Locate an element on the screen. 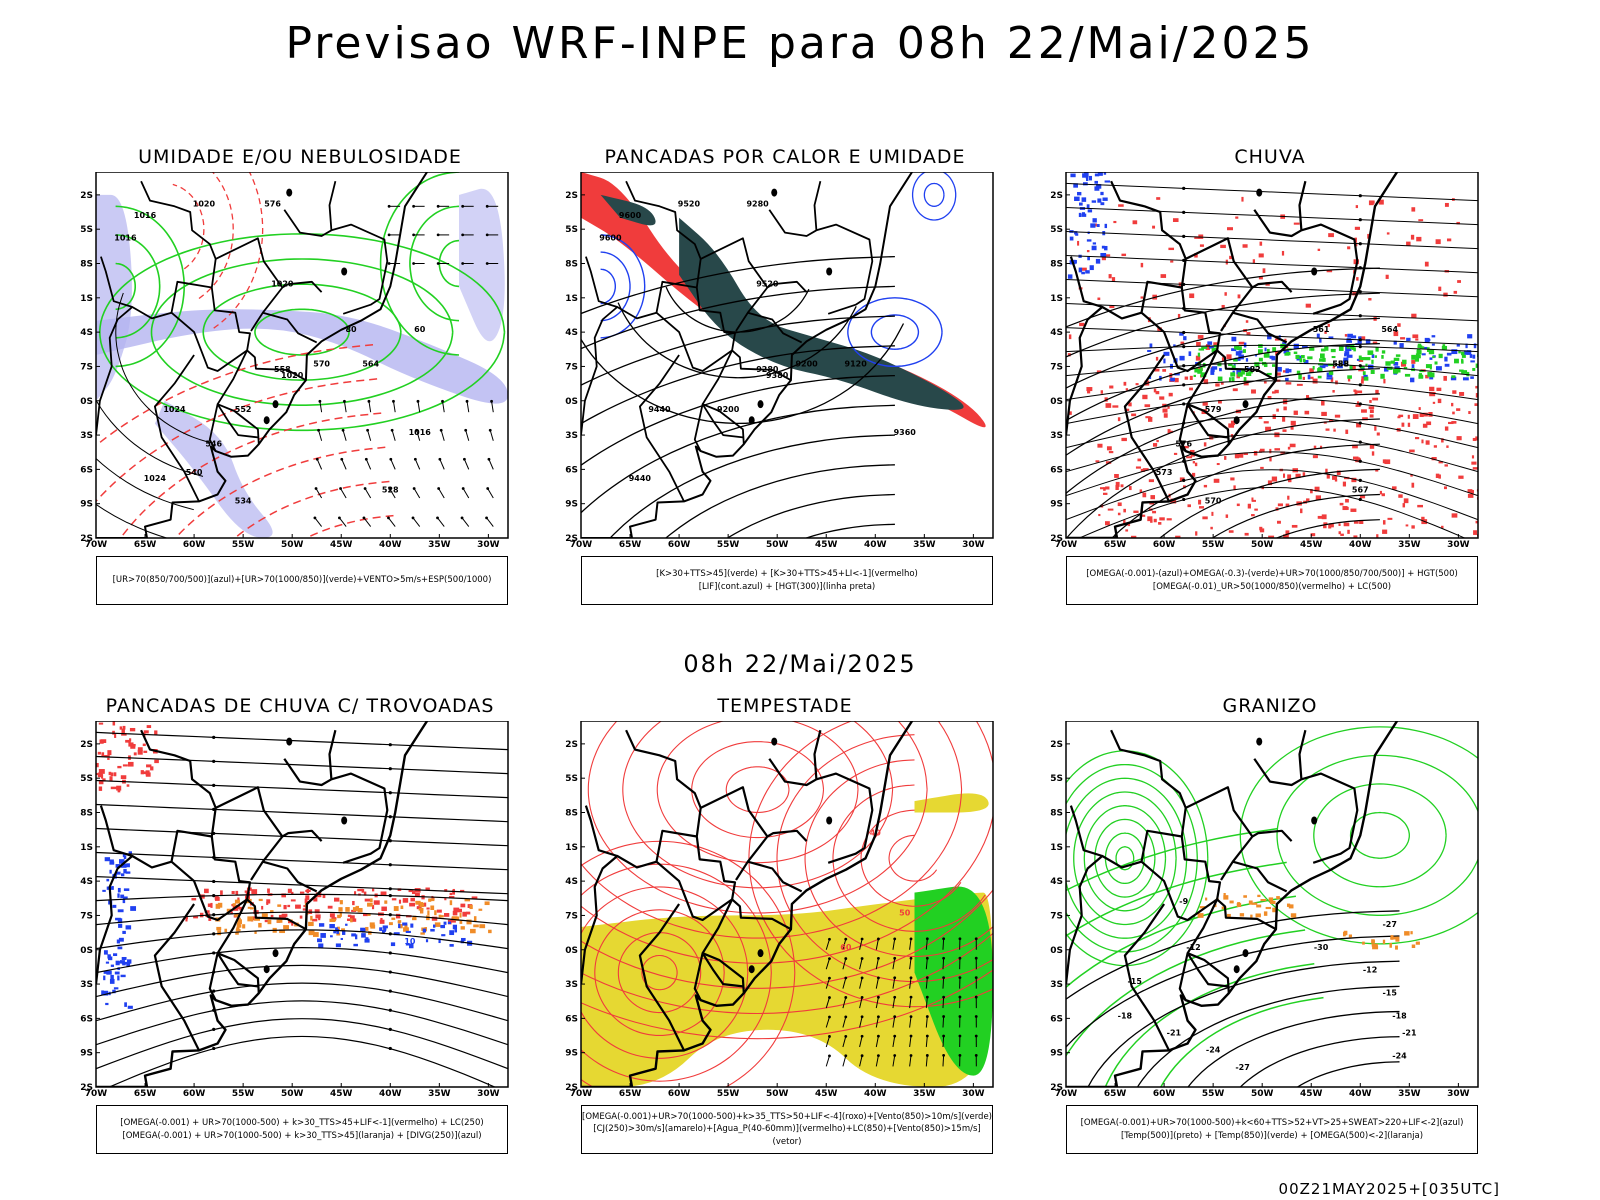 Image resolution: width=1600 pixels, height=1200 pixels. lat-tick-label: 36S is located at coordinates (86, 470).